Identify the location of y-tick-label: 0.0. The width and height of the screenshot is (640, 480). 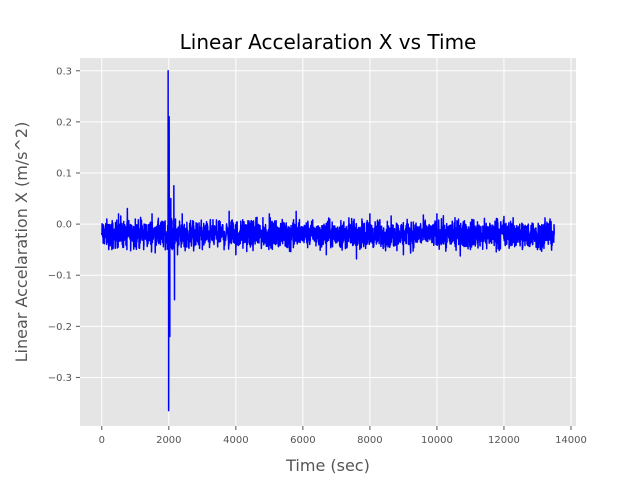
(64, 225).